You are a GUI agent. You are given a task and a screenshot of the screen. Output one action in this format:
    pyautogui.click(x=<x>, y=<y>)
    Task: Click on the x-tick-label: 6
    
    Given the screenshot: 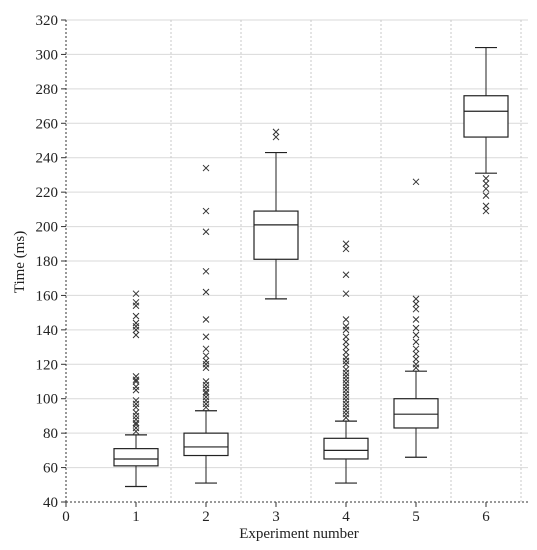 What is the action you would take?
    pyautogui.click(x=486, y=517)
    